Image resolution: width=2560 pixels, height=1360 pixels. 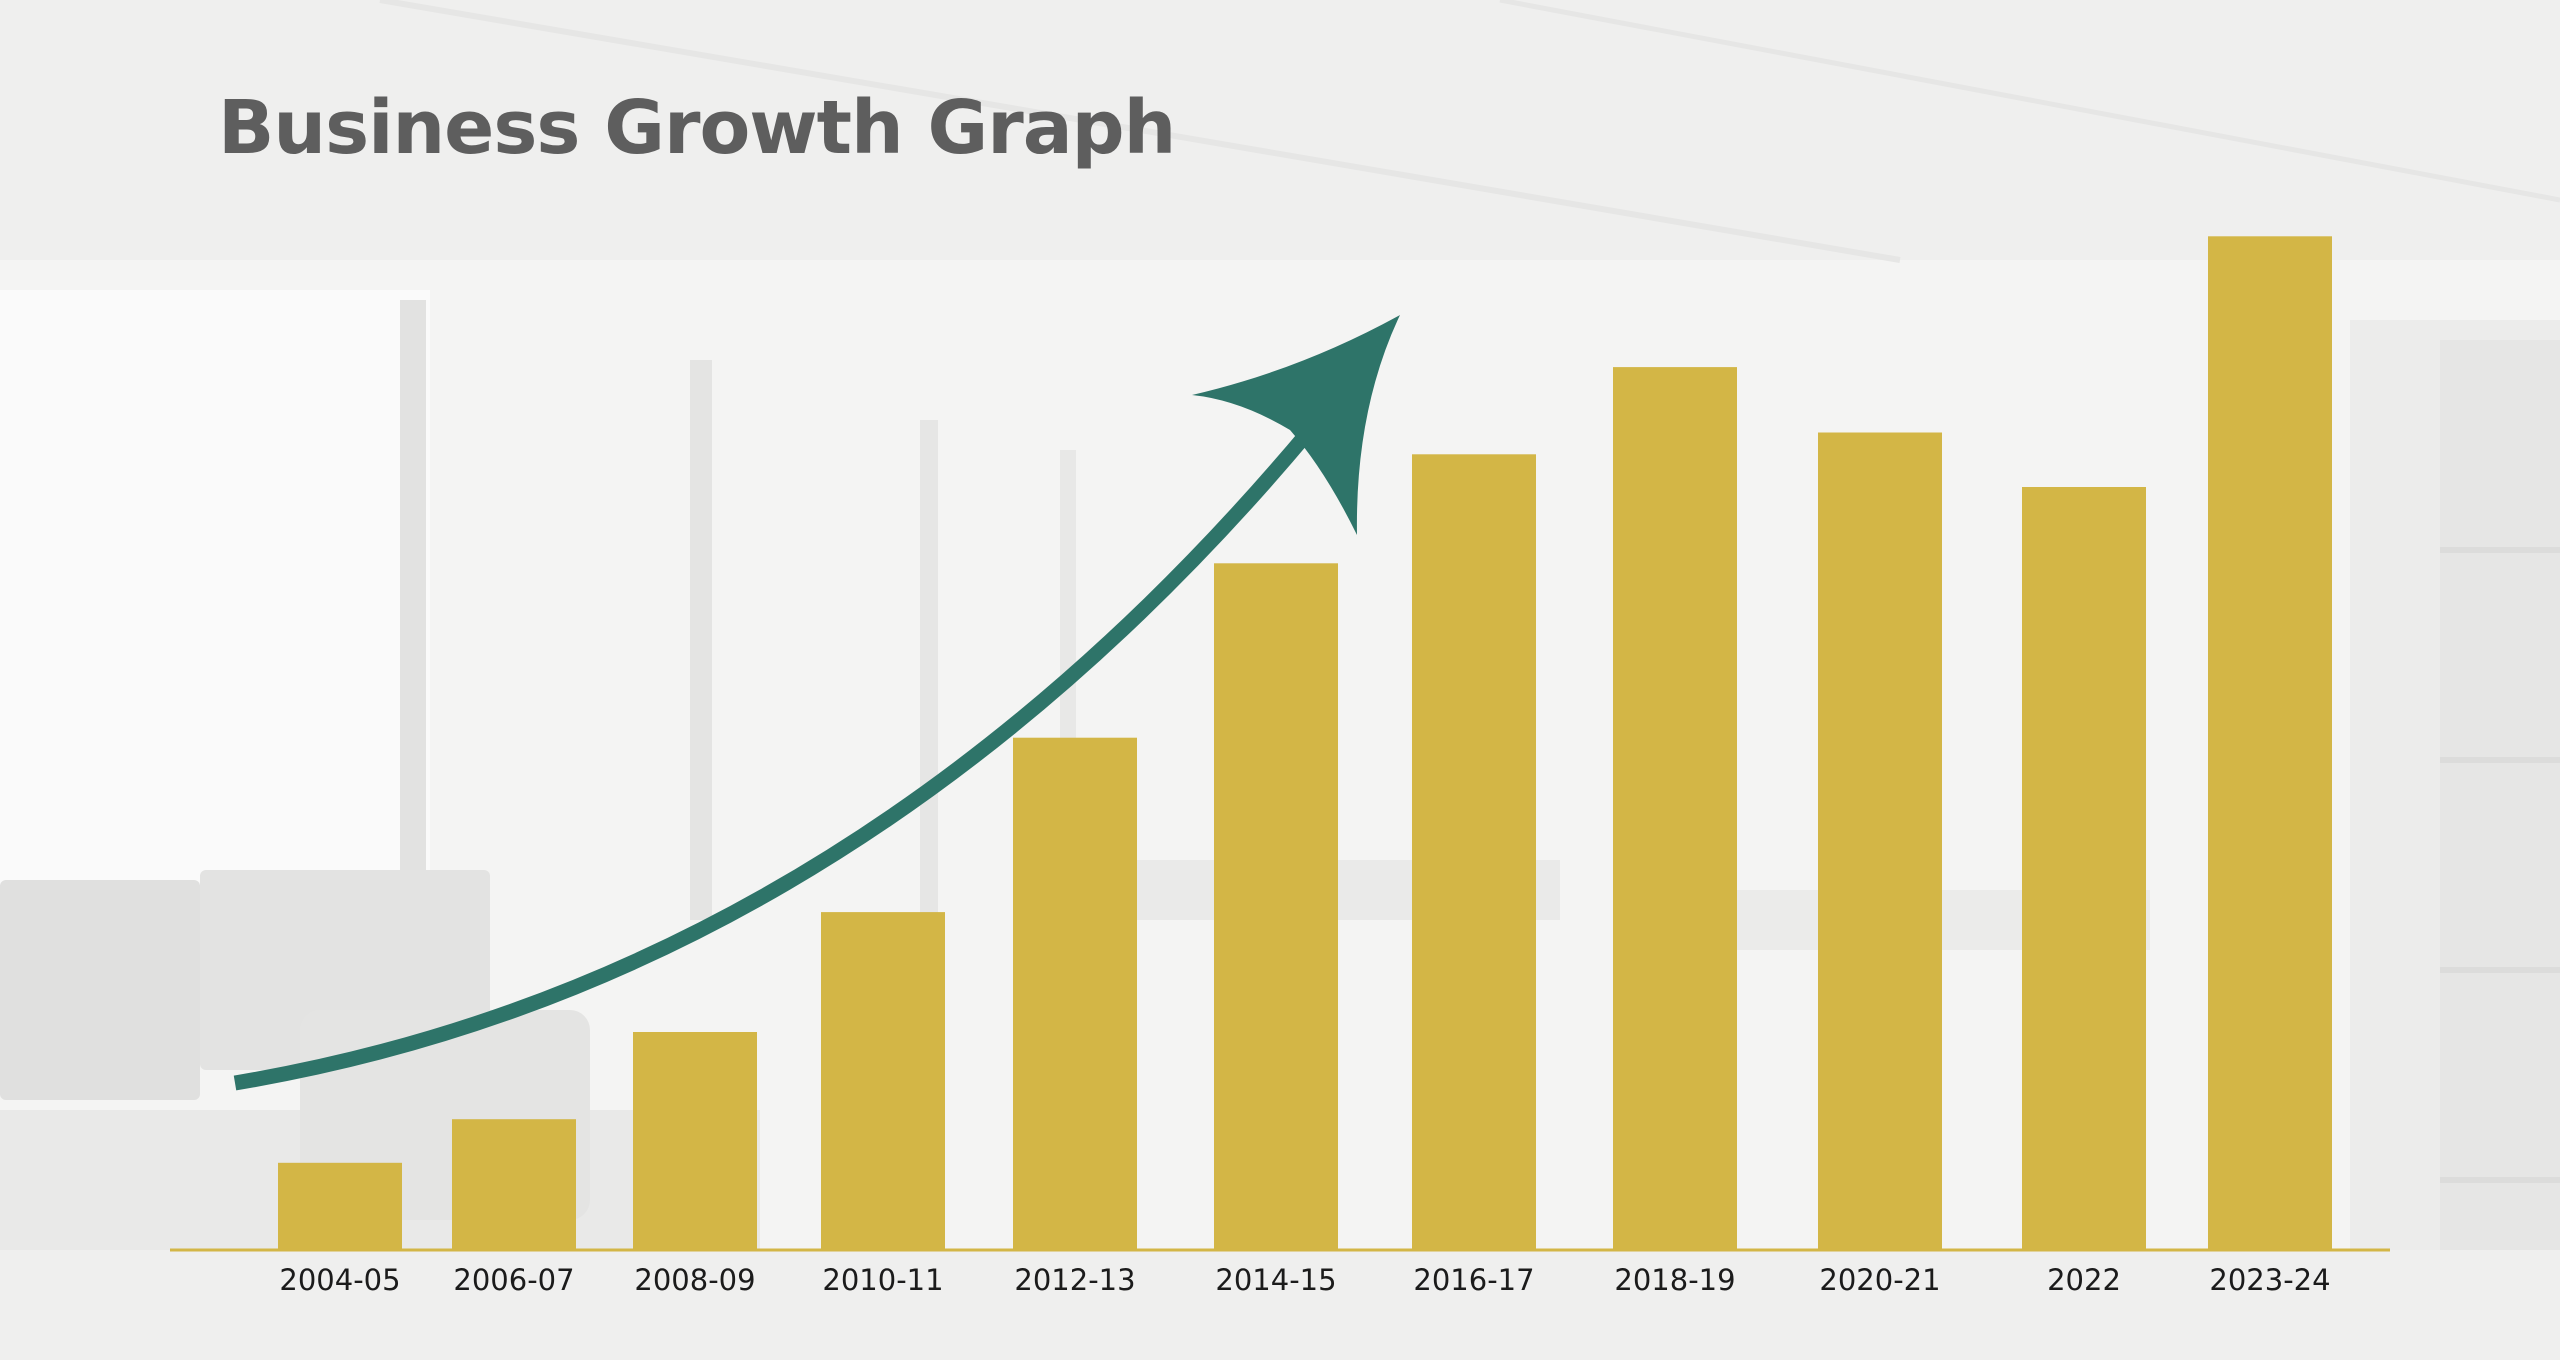 What do you see at coordinates (882, 1280) in the screenshot?
I see `x-tick-label: 2010-11` at bounding box center [882, 1280].